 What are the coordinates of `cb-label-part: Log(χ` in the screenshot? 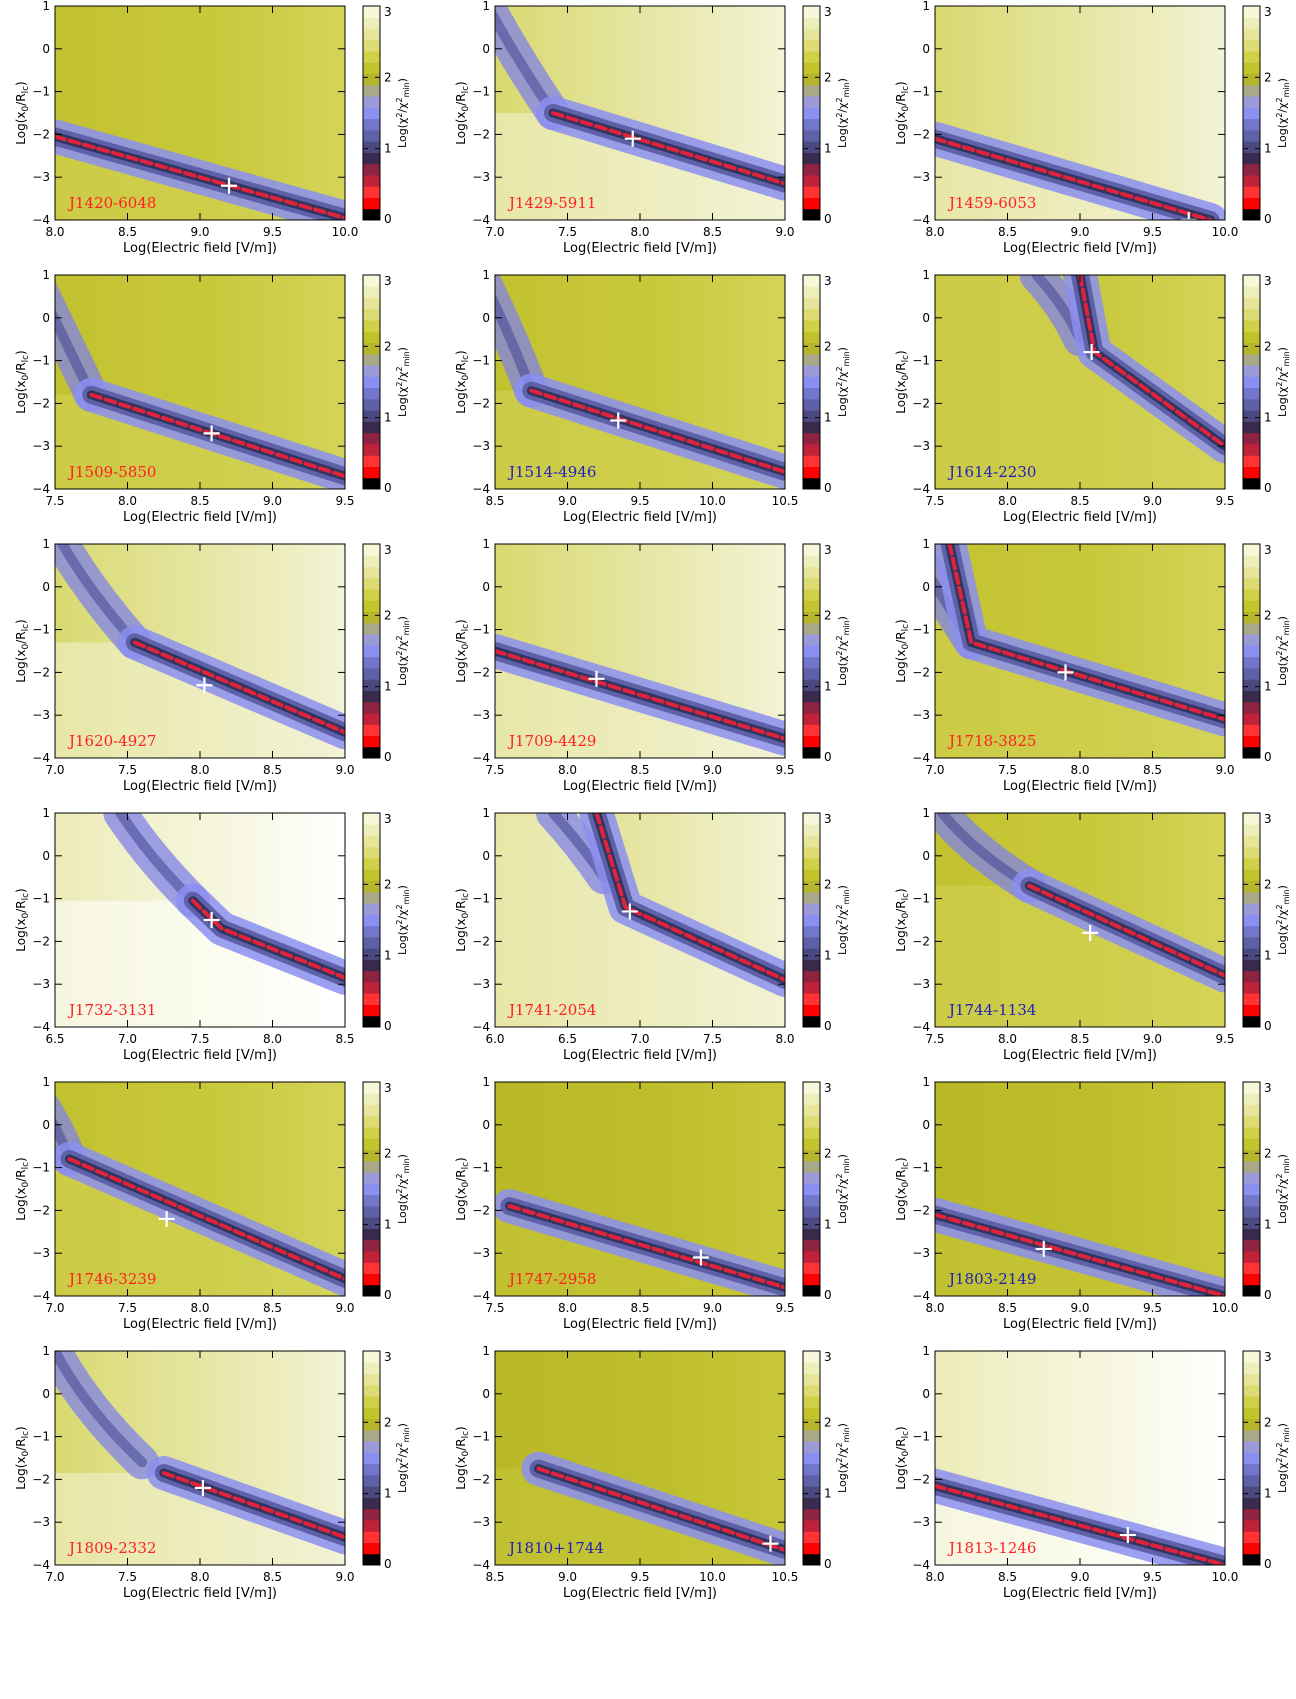 It's located at (402, 1477).